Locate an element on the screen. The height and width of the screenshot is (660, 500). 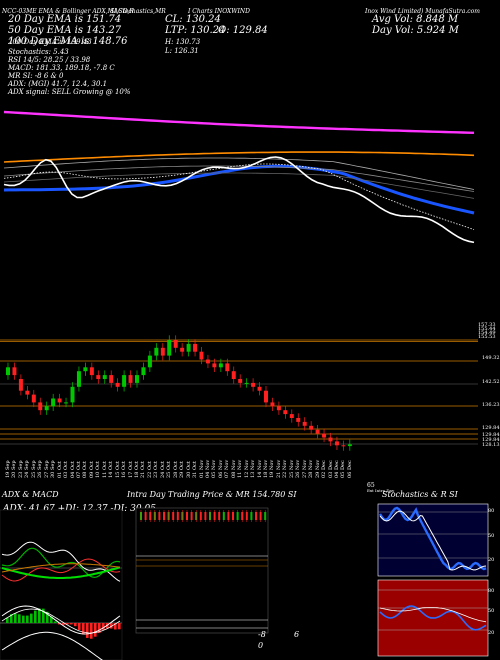
rsi-label: RSI 14/5: 28.25 / 33.98 is located at coordinates (49, 60).